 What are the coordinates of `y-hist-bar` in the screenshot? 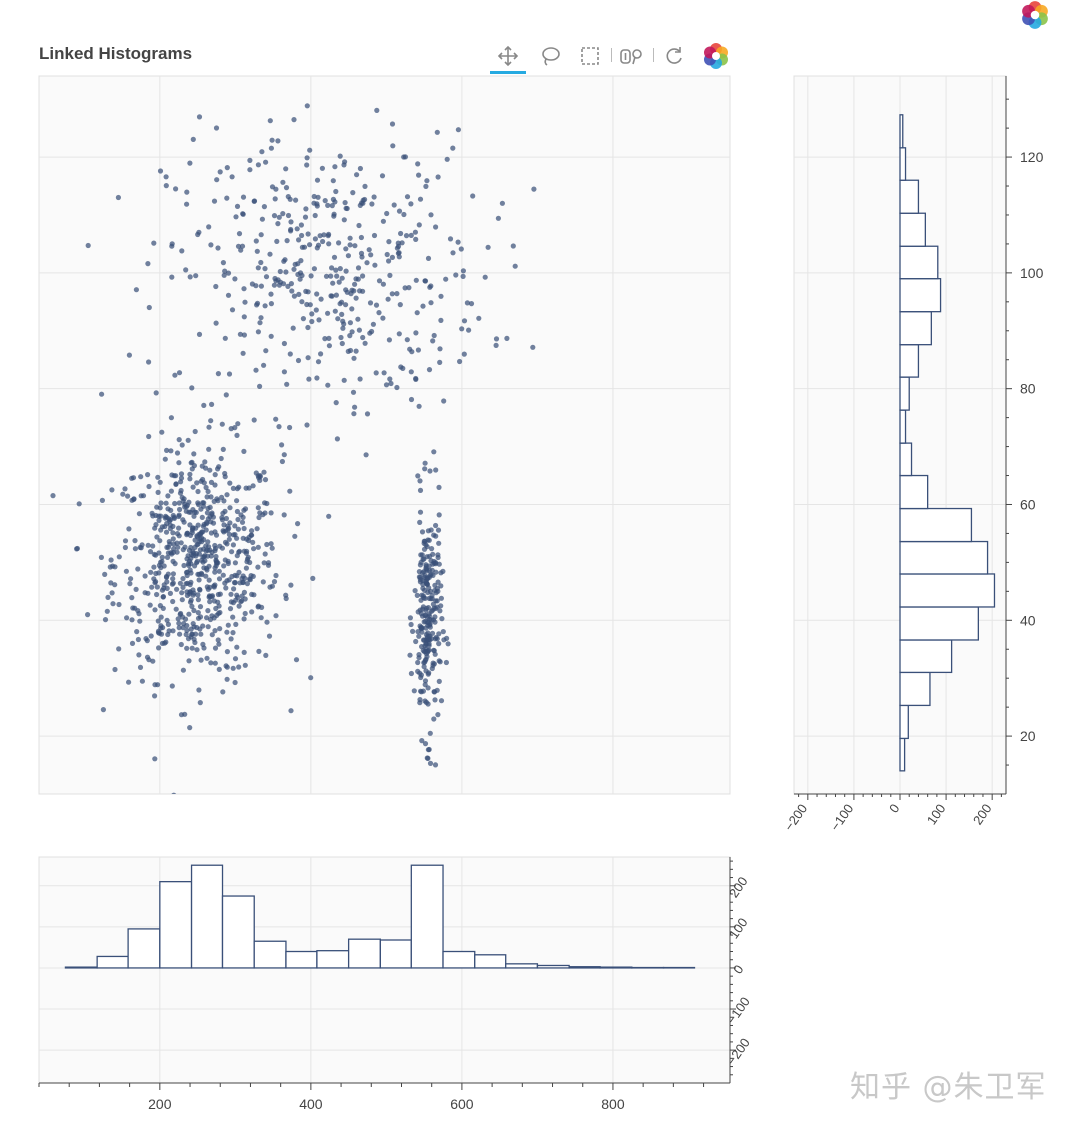 It's located at (906, 459).